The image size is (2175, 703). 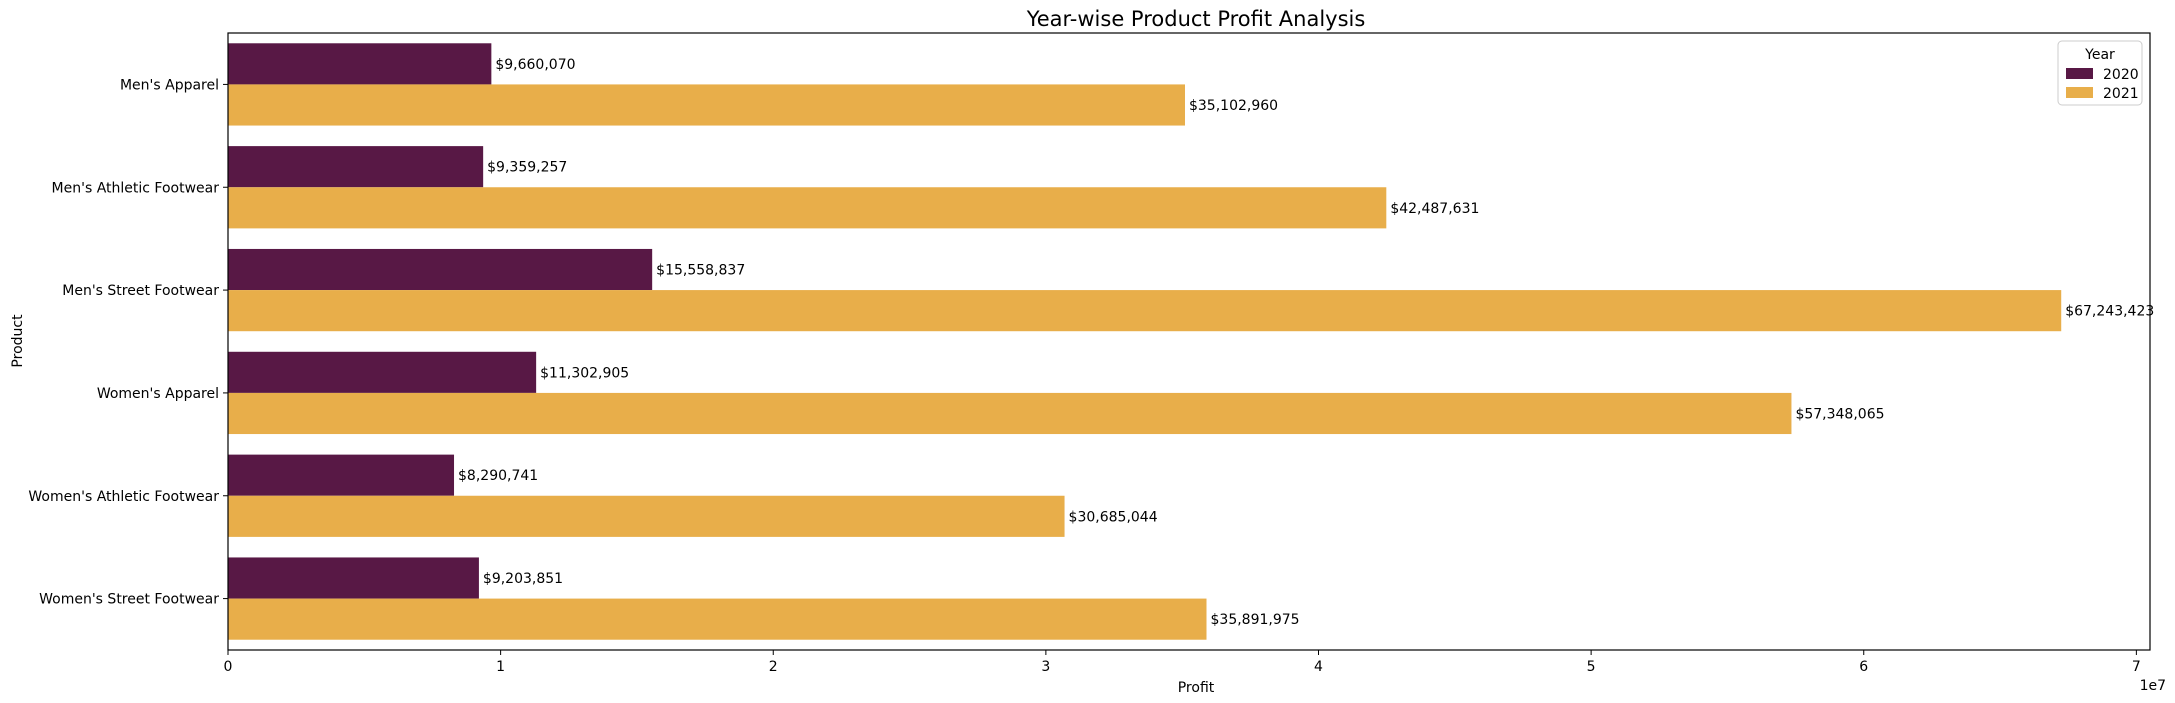 I want to click on legend-swatch-2021, so click(x=2079, y=92).